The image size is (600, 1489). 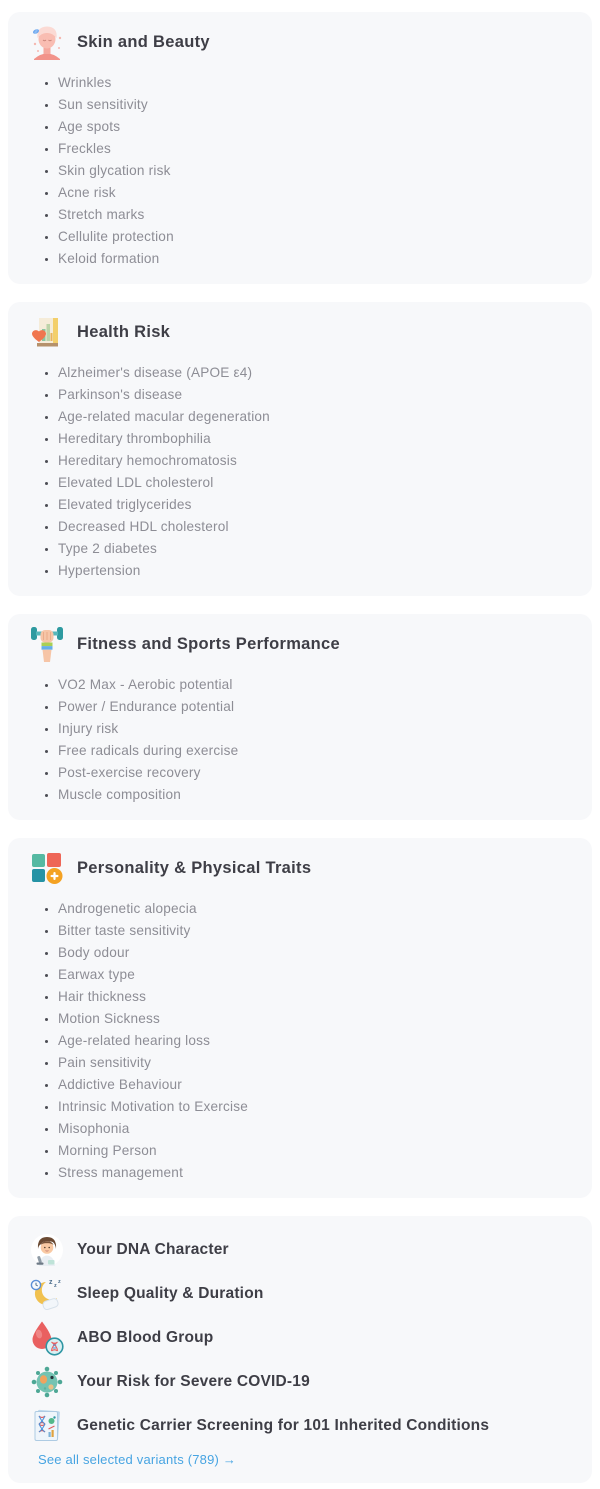 I want to click on see-all-variants-link: See all selected variants (789) →, so click(x=137, y=1459).